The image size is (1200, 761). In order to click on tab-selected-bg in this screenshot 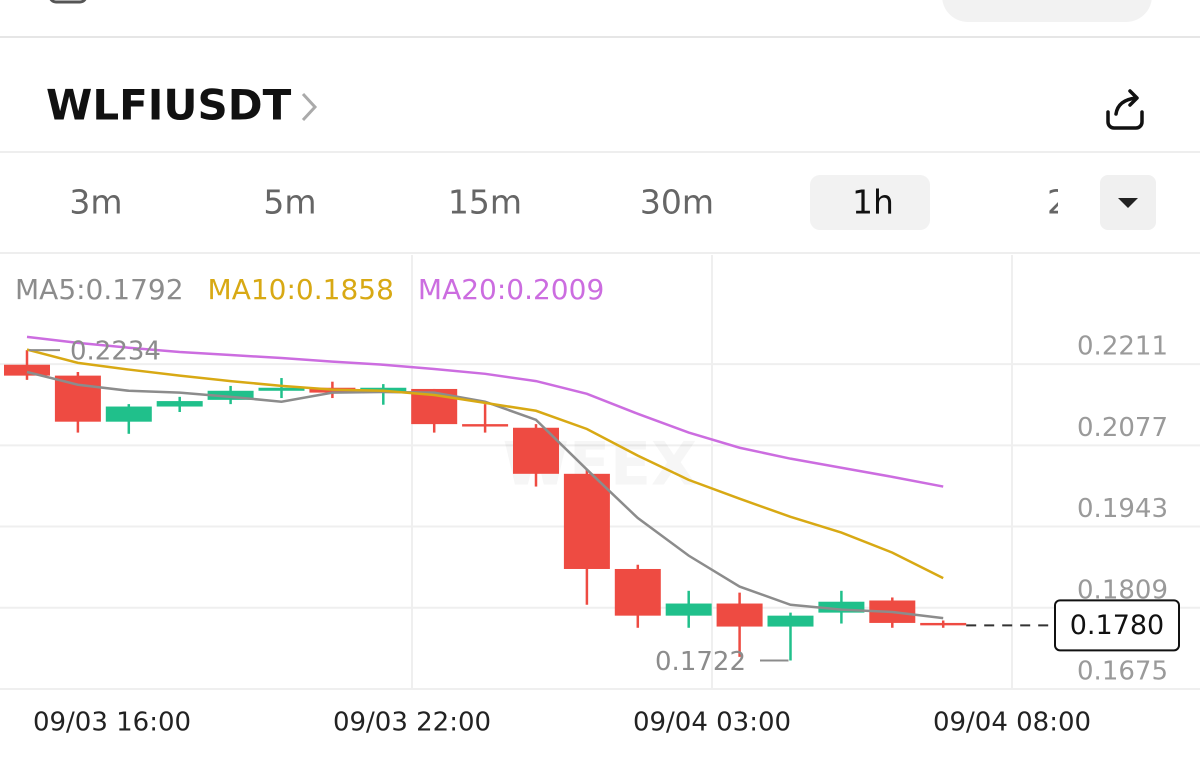, I will do `click(870, 202)`.